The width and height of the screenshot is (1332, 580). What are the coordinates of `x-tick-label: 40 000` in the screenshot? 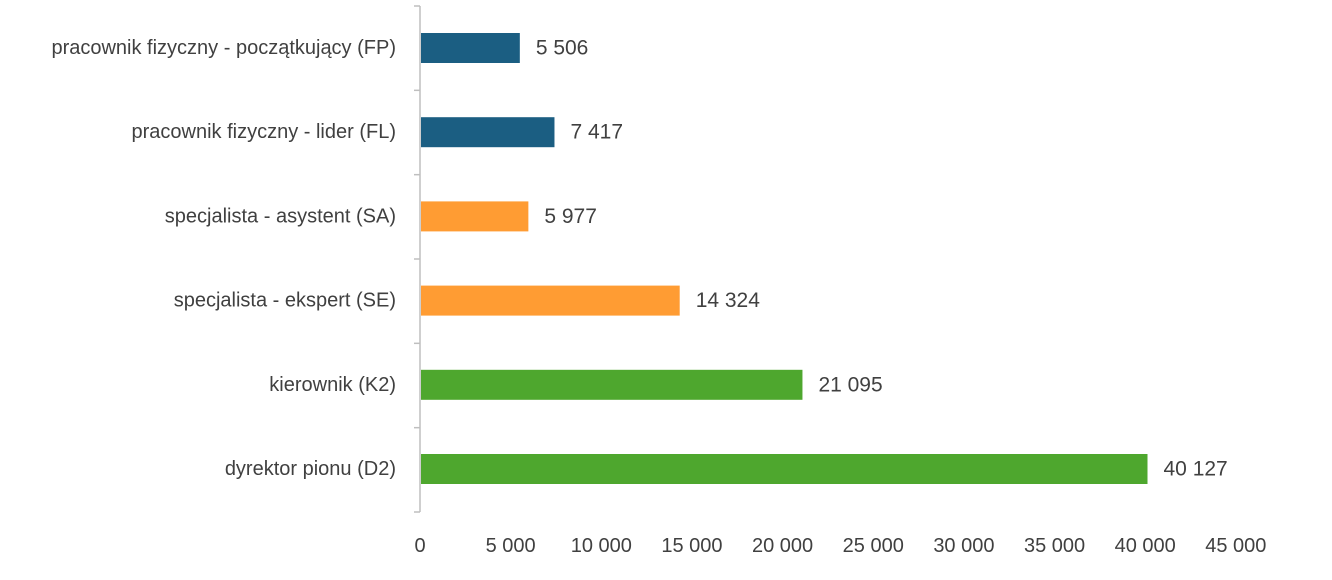 It's located at (1145, 546).